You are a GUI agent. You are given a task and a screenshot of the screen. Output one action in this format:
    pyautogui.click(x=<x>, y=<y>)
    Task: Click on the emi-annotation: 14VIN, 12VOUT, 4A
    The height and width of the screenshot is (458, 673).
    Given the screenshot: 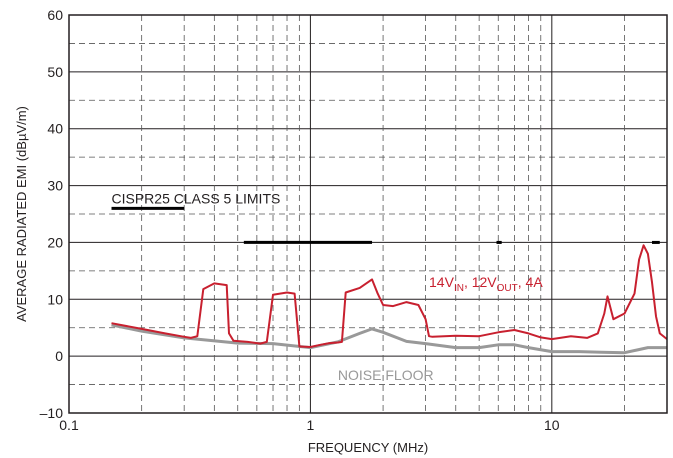 What is the action you would take?
    pyautogui.click(x=486, y=284)
    